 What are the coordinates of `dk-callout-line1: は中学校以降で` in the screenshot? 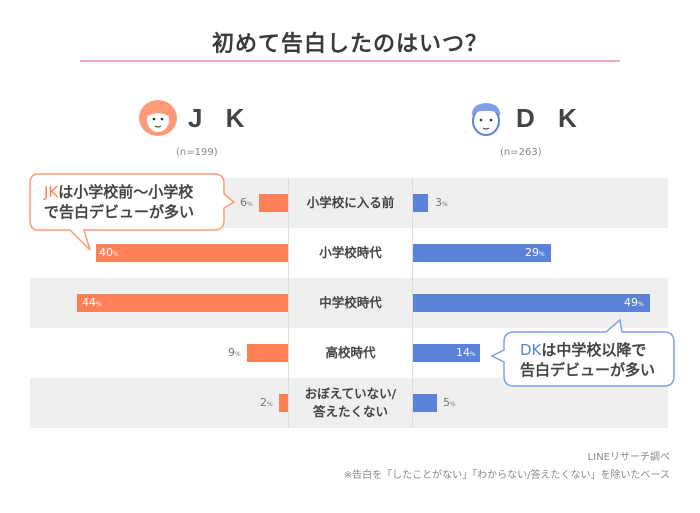 It's located at (594, 350).